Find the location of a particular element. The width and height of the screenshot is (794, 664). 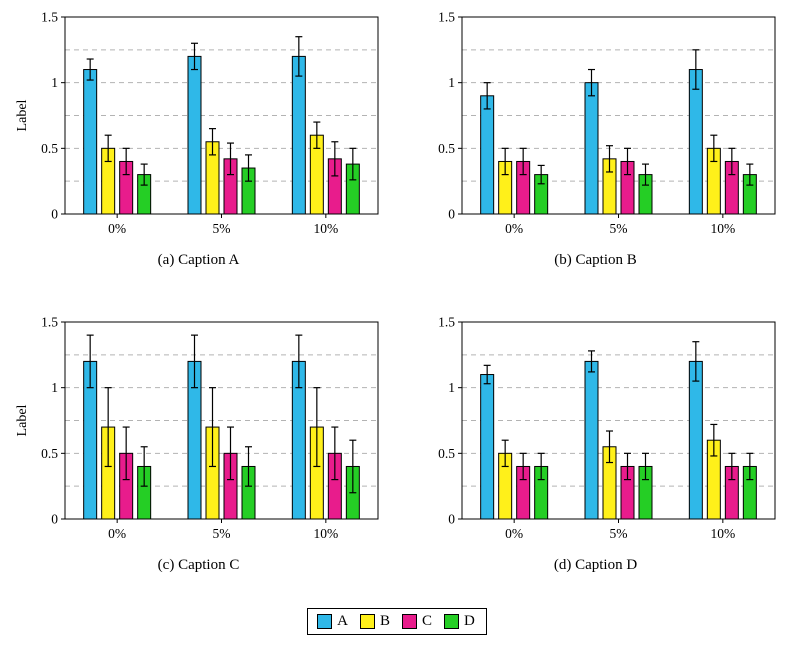

legend-entry-d: D is located at coordinates (459, 621).